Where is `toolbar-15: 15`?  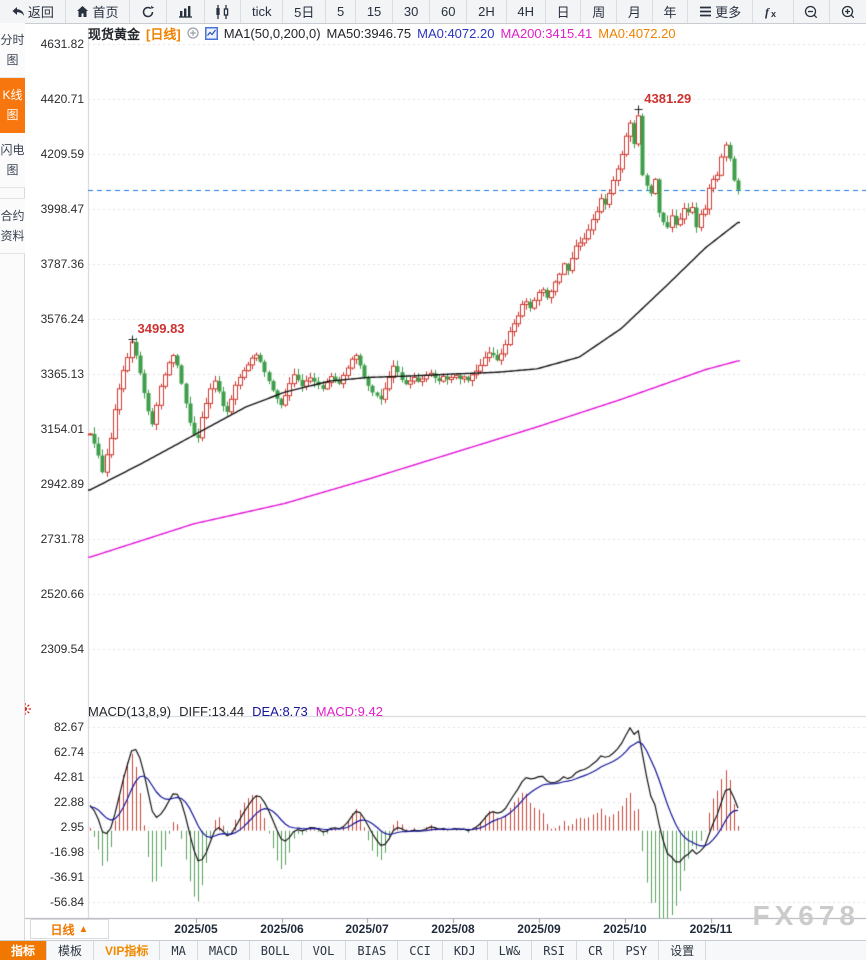
toolbar-15: 15 is located at coordinates (375, 11).